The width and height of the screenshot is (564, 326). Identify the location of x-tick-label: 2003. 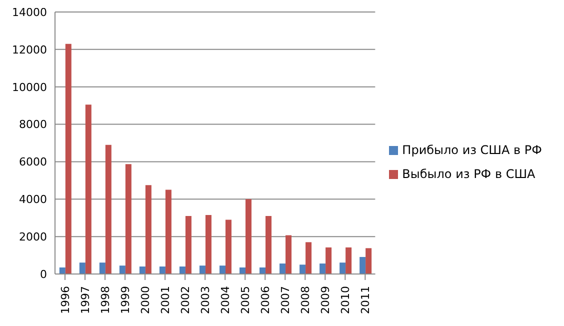
(205, 300).